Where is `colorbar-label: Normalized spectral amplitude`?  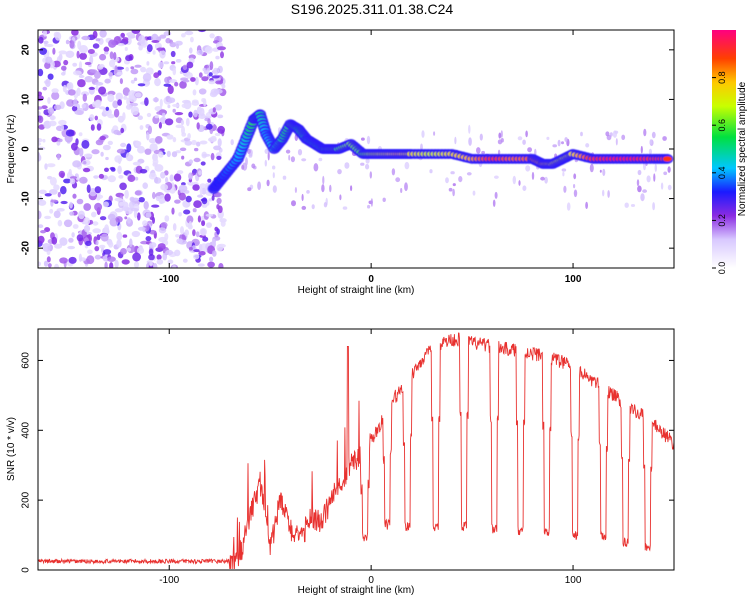 colorbar-label: Normalized spectral amplitude is located at coordinates (742, 148).